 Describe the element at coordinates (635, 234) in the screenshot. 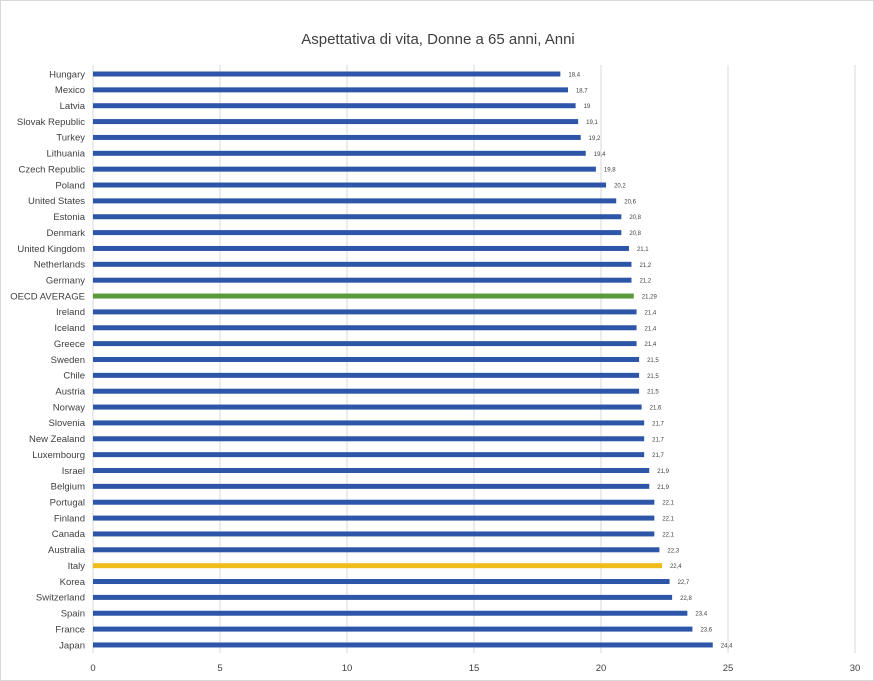

I see `value-label-denmark: 20,8` at that location.